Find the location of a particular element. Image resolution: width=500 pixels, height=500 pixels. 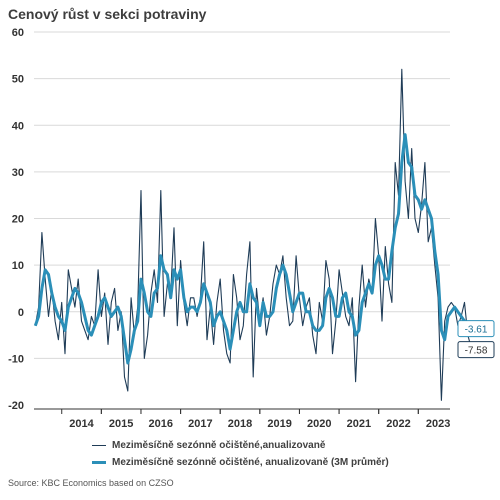

x-tick-label: 2022 is located at coordinates (398, 424).